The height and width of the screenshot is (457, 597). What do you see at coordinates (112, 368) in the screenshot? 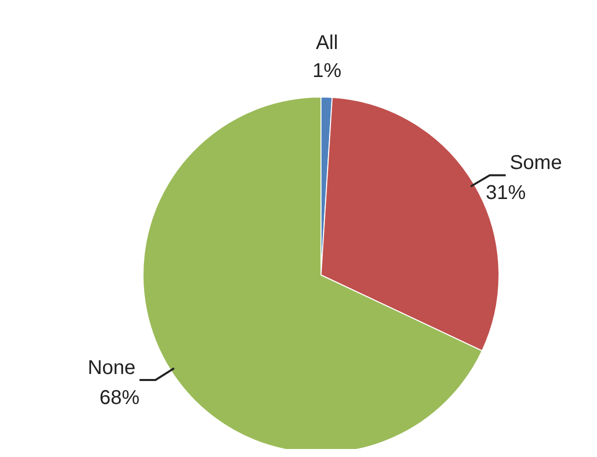
I see `slice-label: None` at bounding box center [112, 368].